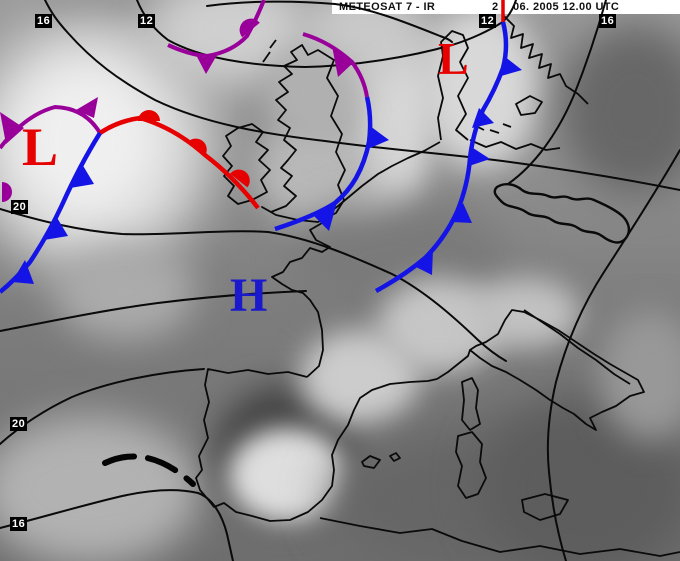 The width and height of the screenshot is (680, 561). I want to click on isobar-16-bottom, so click(117, 525).